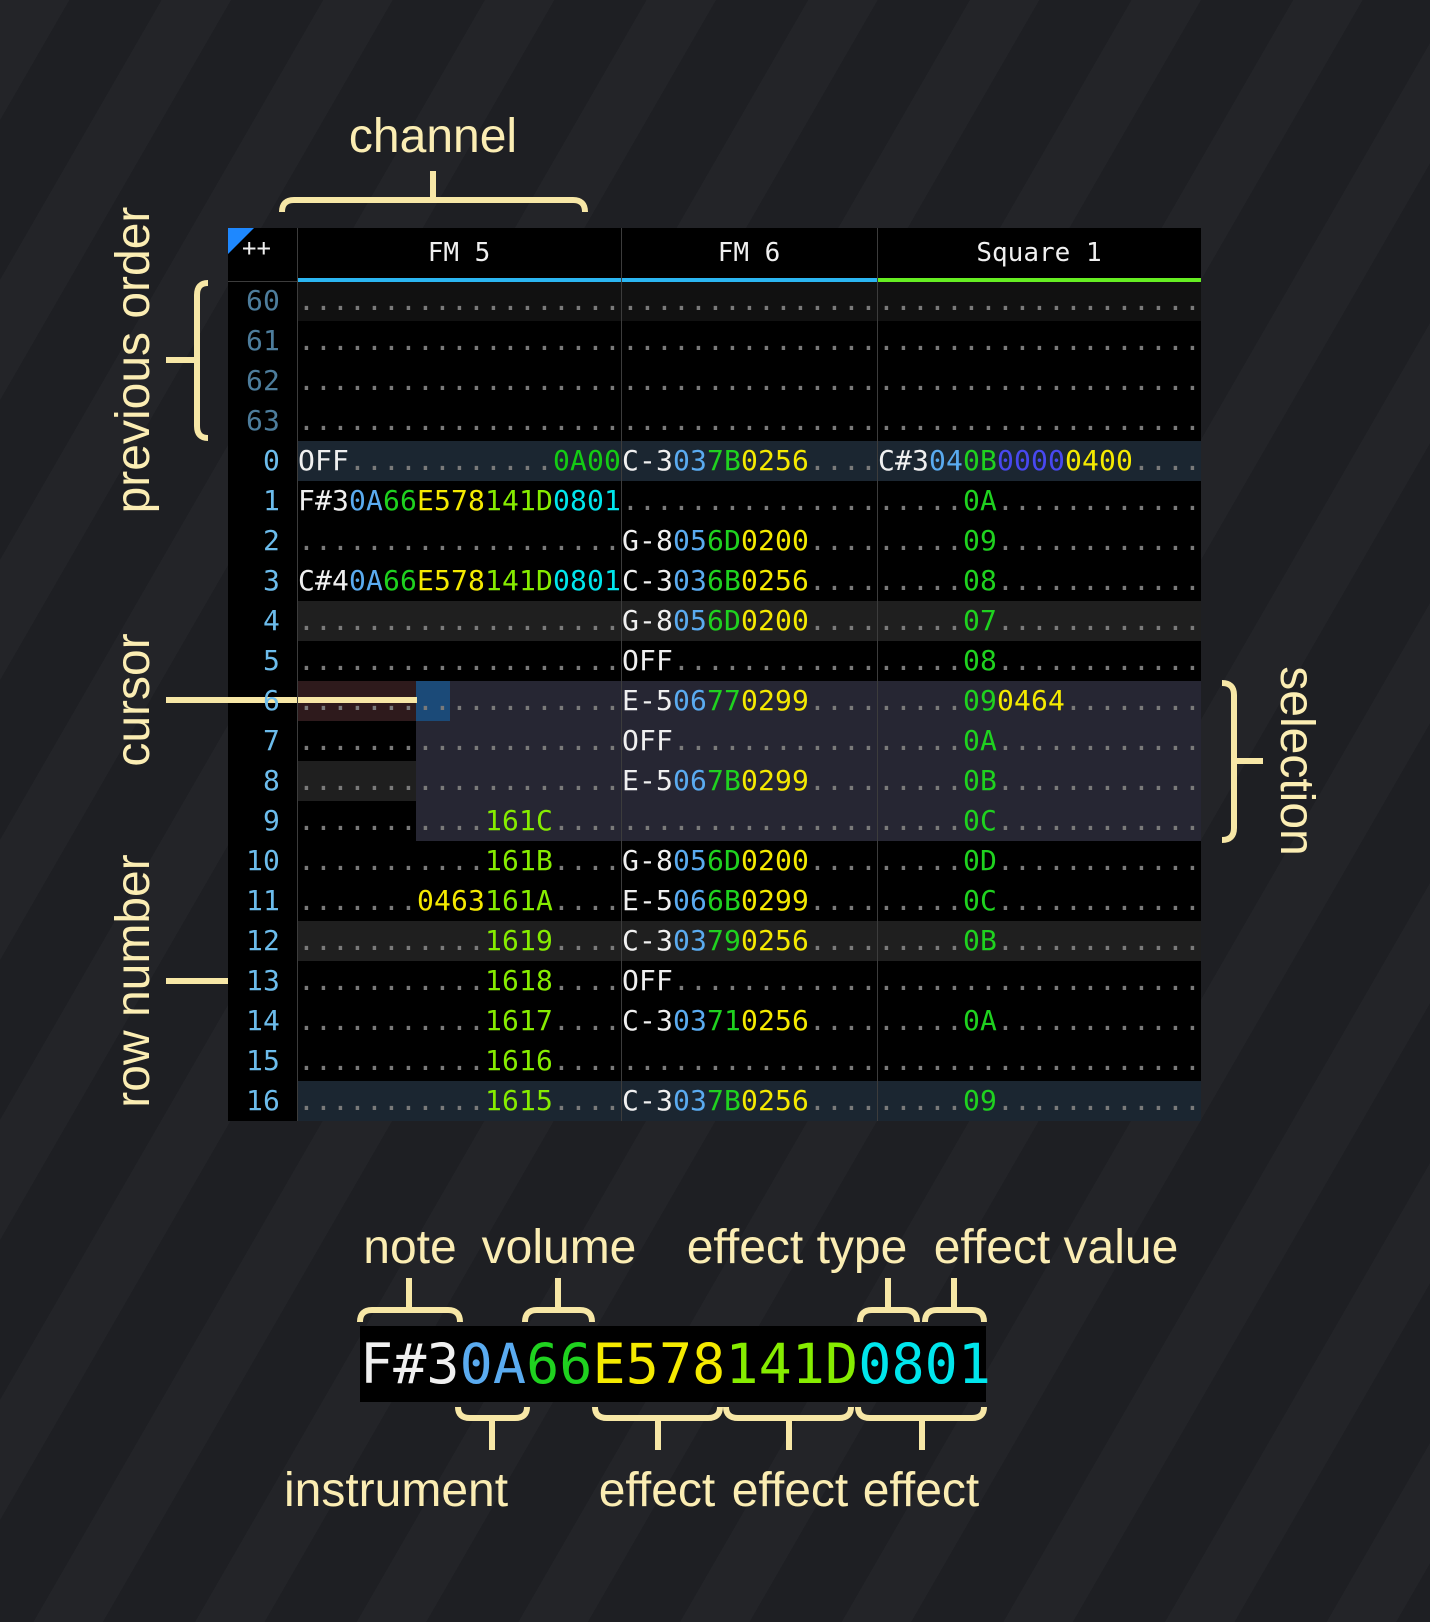 This screenshot has height=1622, width=1430. I want to click on cursor, so click(433, 701).